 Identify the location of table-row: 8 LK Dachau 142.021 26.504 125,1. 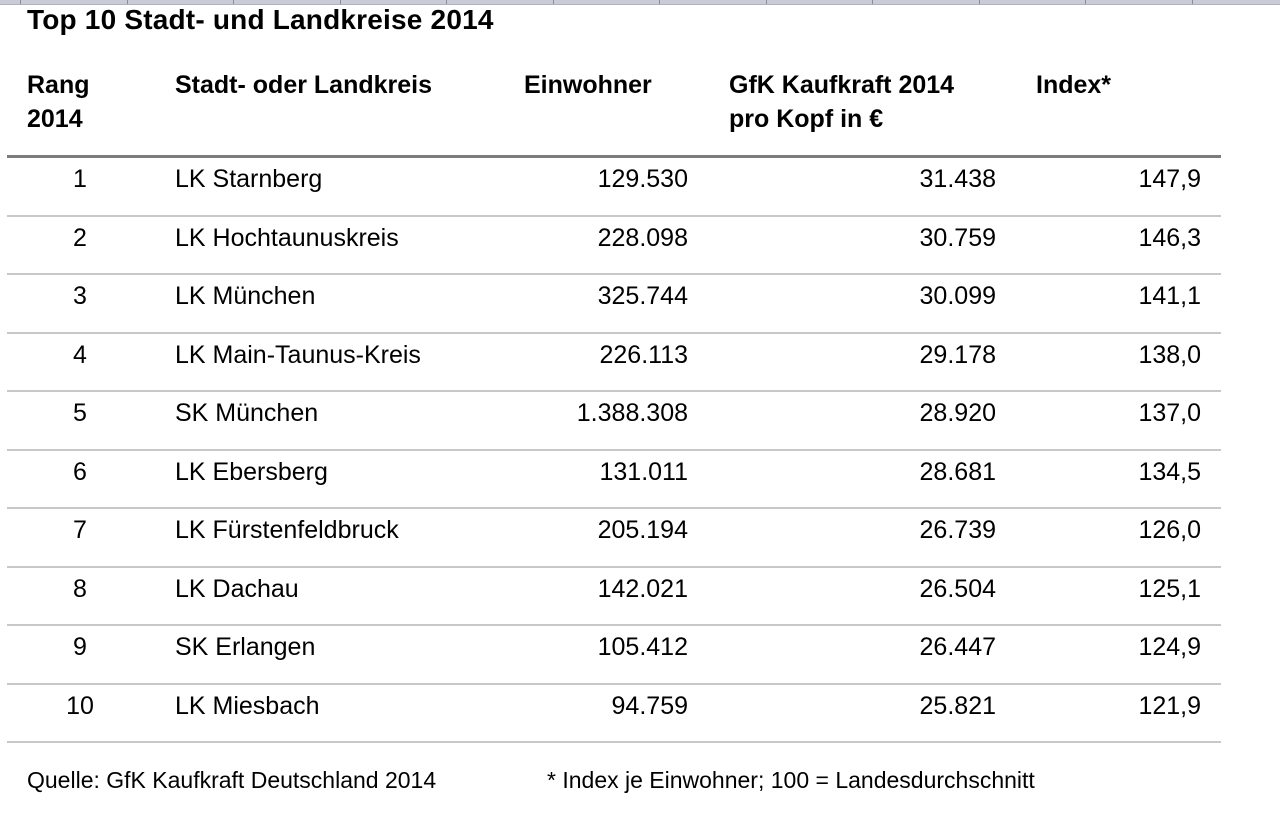
(640, 597).